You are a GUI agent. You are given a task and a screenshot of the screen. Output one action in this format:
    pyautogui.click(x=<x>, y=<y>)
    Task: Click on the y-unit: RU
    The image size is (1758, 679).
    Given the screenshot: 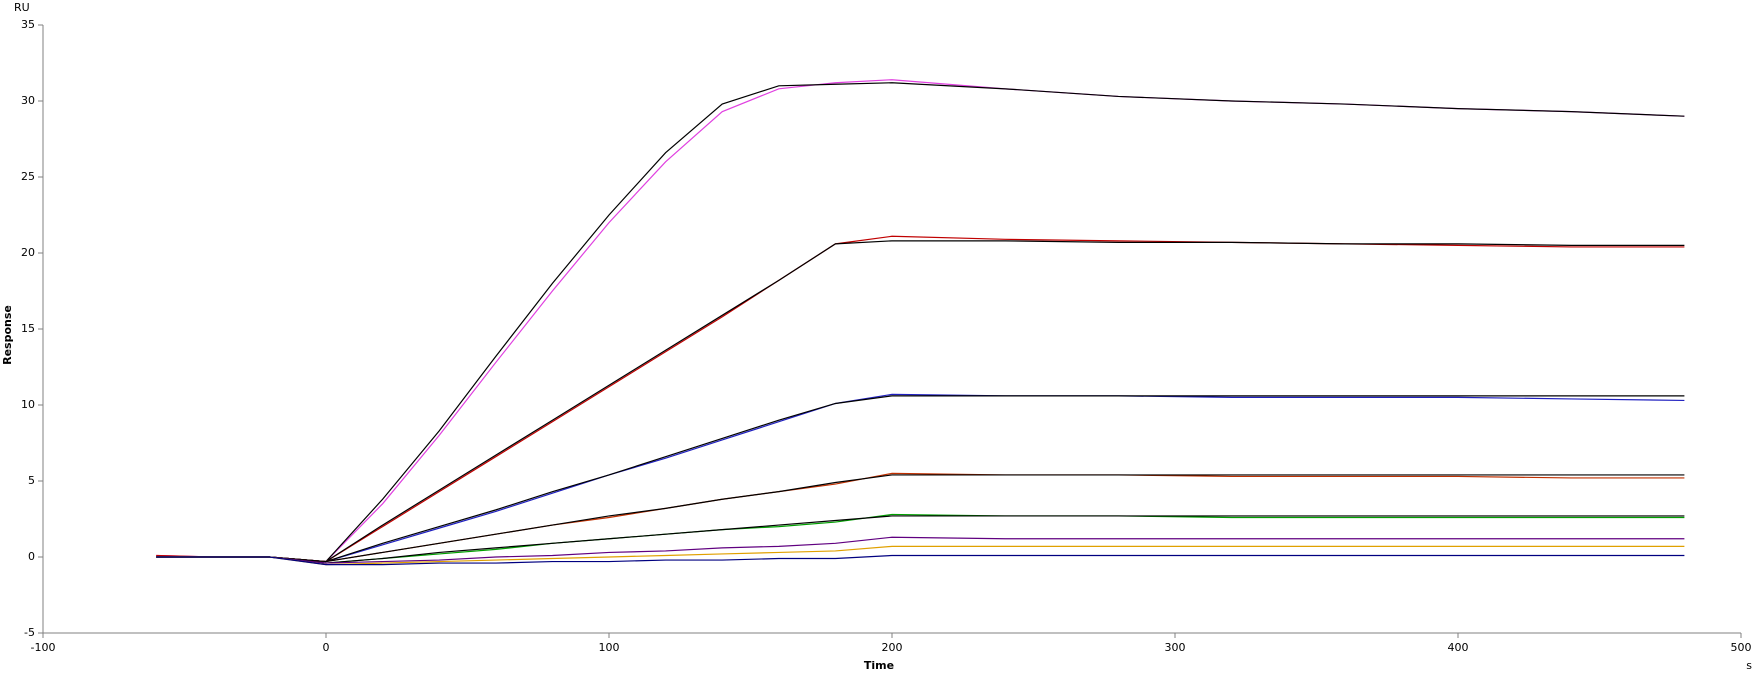 What is the action you would take?
    pyautogui.click(x=22, y=7)
    